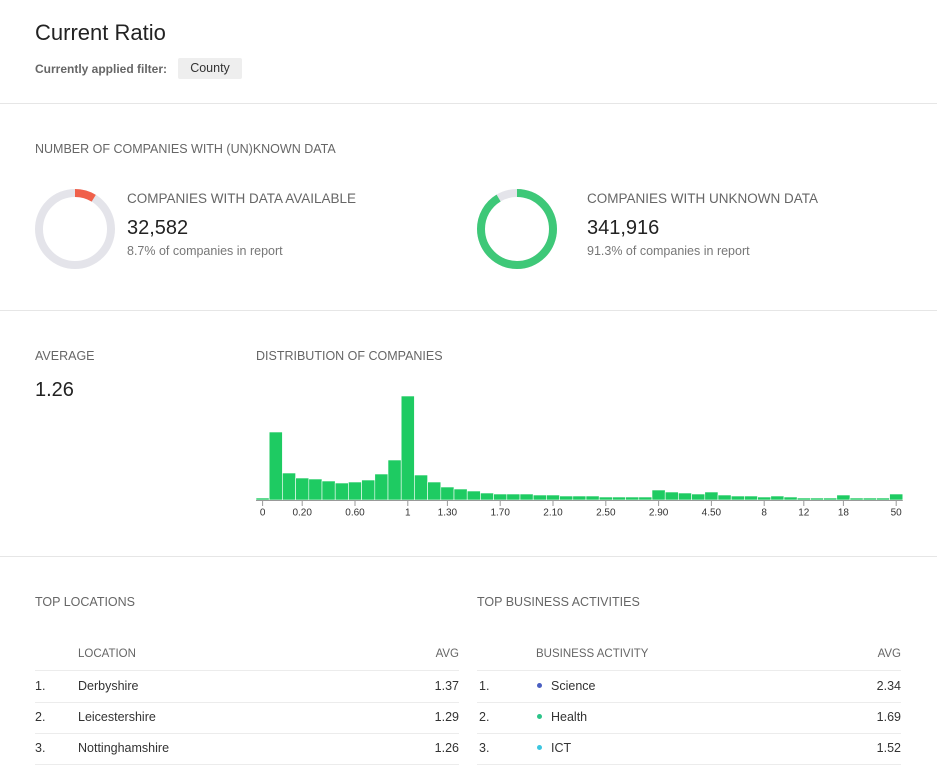 The width and height of the screenshot is (937, 765). What do you see at coordinates (888, 748) in the screenshot?
I see `row-avg: 1.52` at bounding box center [888, 748].